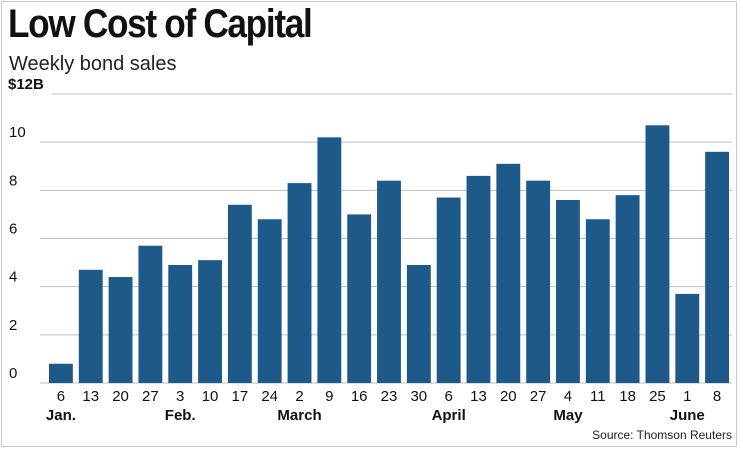  What do you see at coordinates (93, 64) in the screenshot?
I see `chart-subtitle: Weekly bond sales` at bounding box center [93, 64].